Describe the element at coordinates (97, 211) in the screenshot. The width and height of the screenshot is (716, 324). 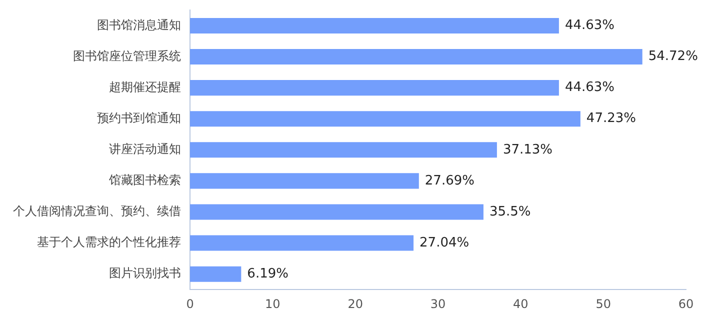
I see `y-tick-label: 个人借阅情况查询、预约、续借` at that location.